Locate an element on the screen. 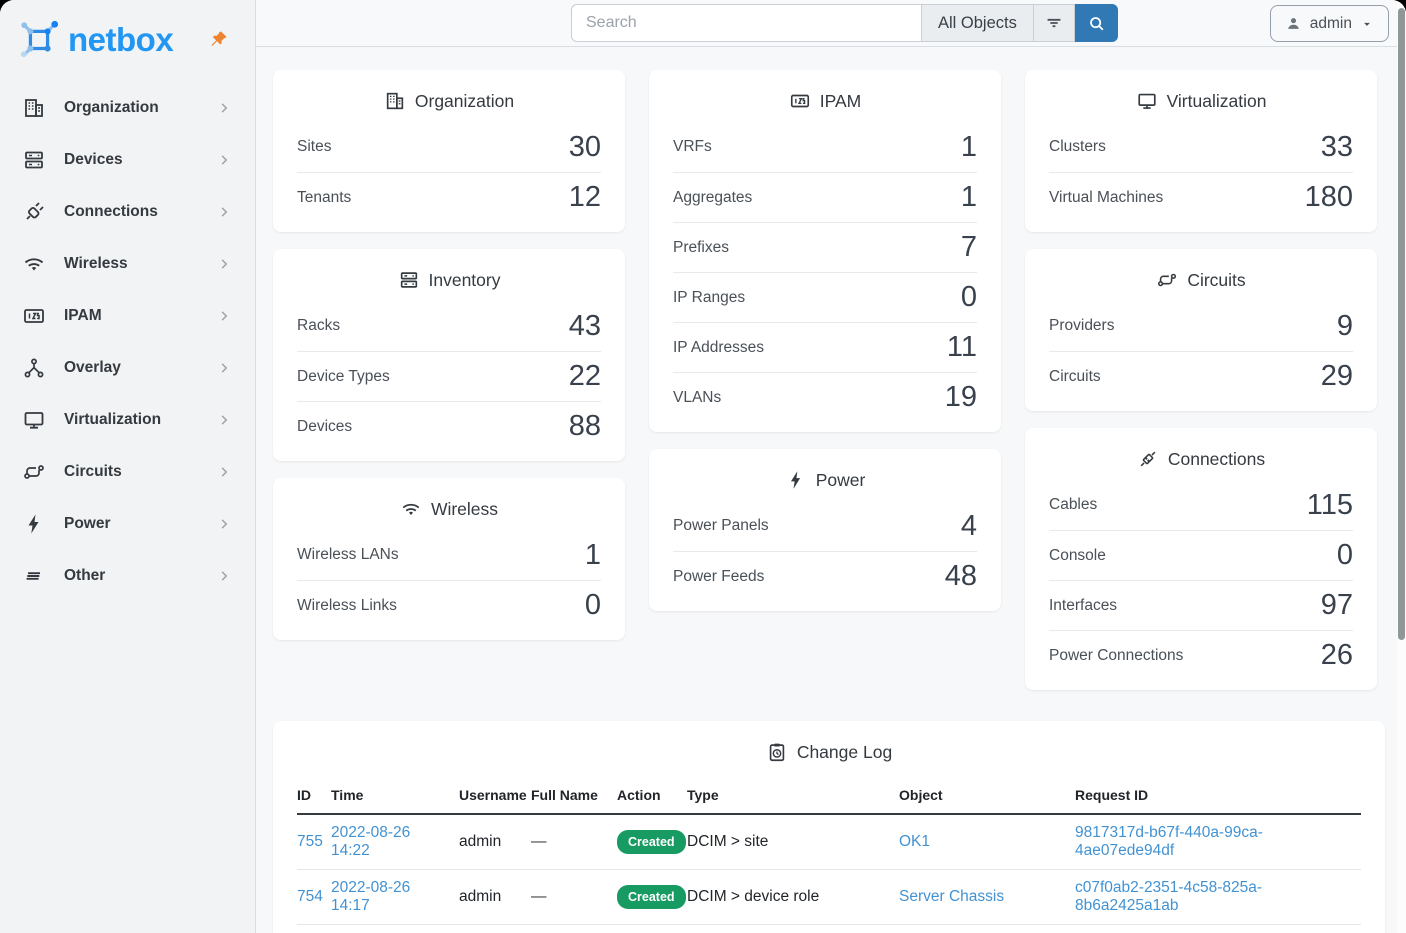  sidebar-item-label: Power is located at coordinates (87, 523).